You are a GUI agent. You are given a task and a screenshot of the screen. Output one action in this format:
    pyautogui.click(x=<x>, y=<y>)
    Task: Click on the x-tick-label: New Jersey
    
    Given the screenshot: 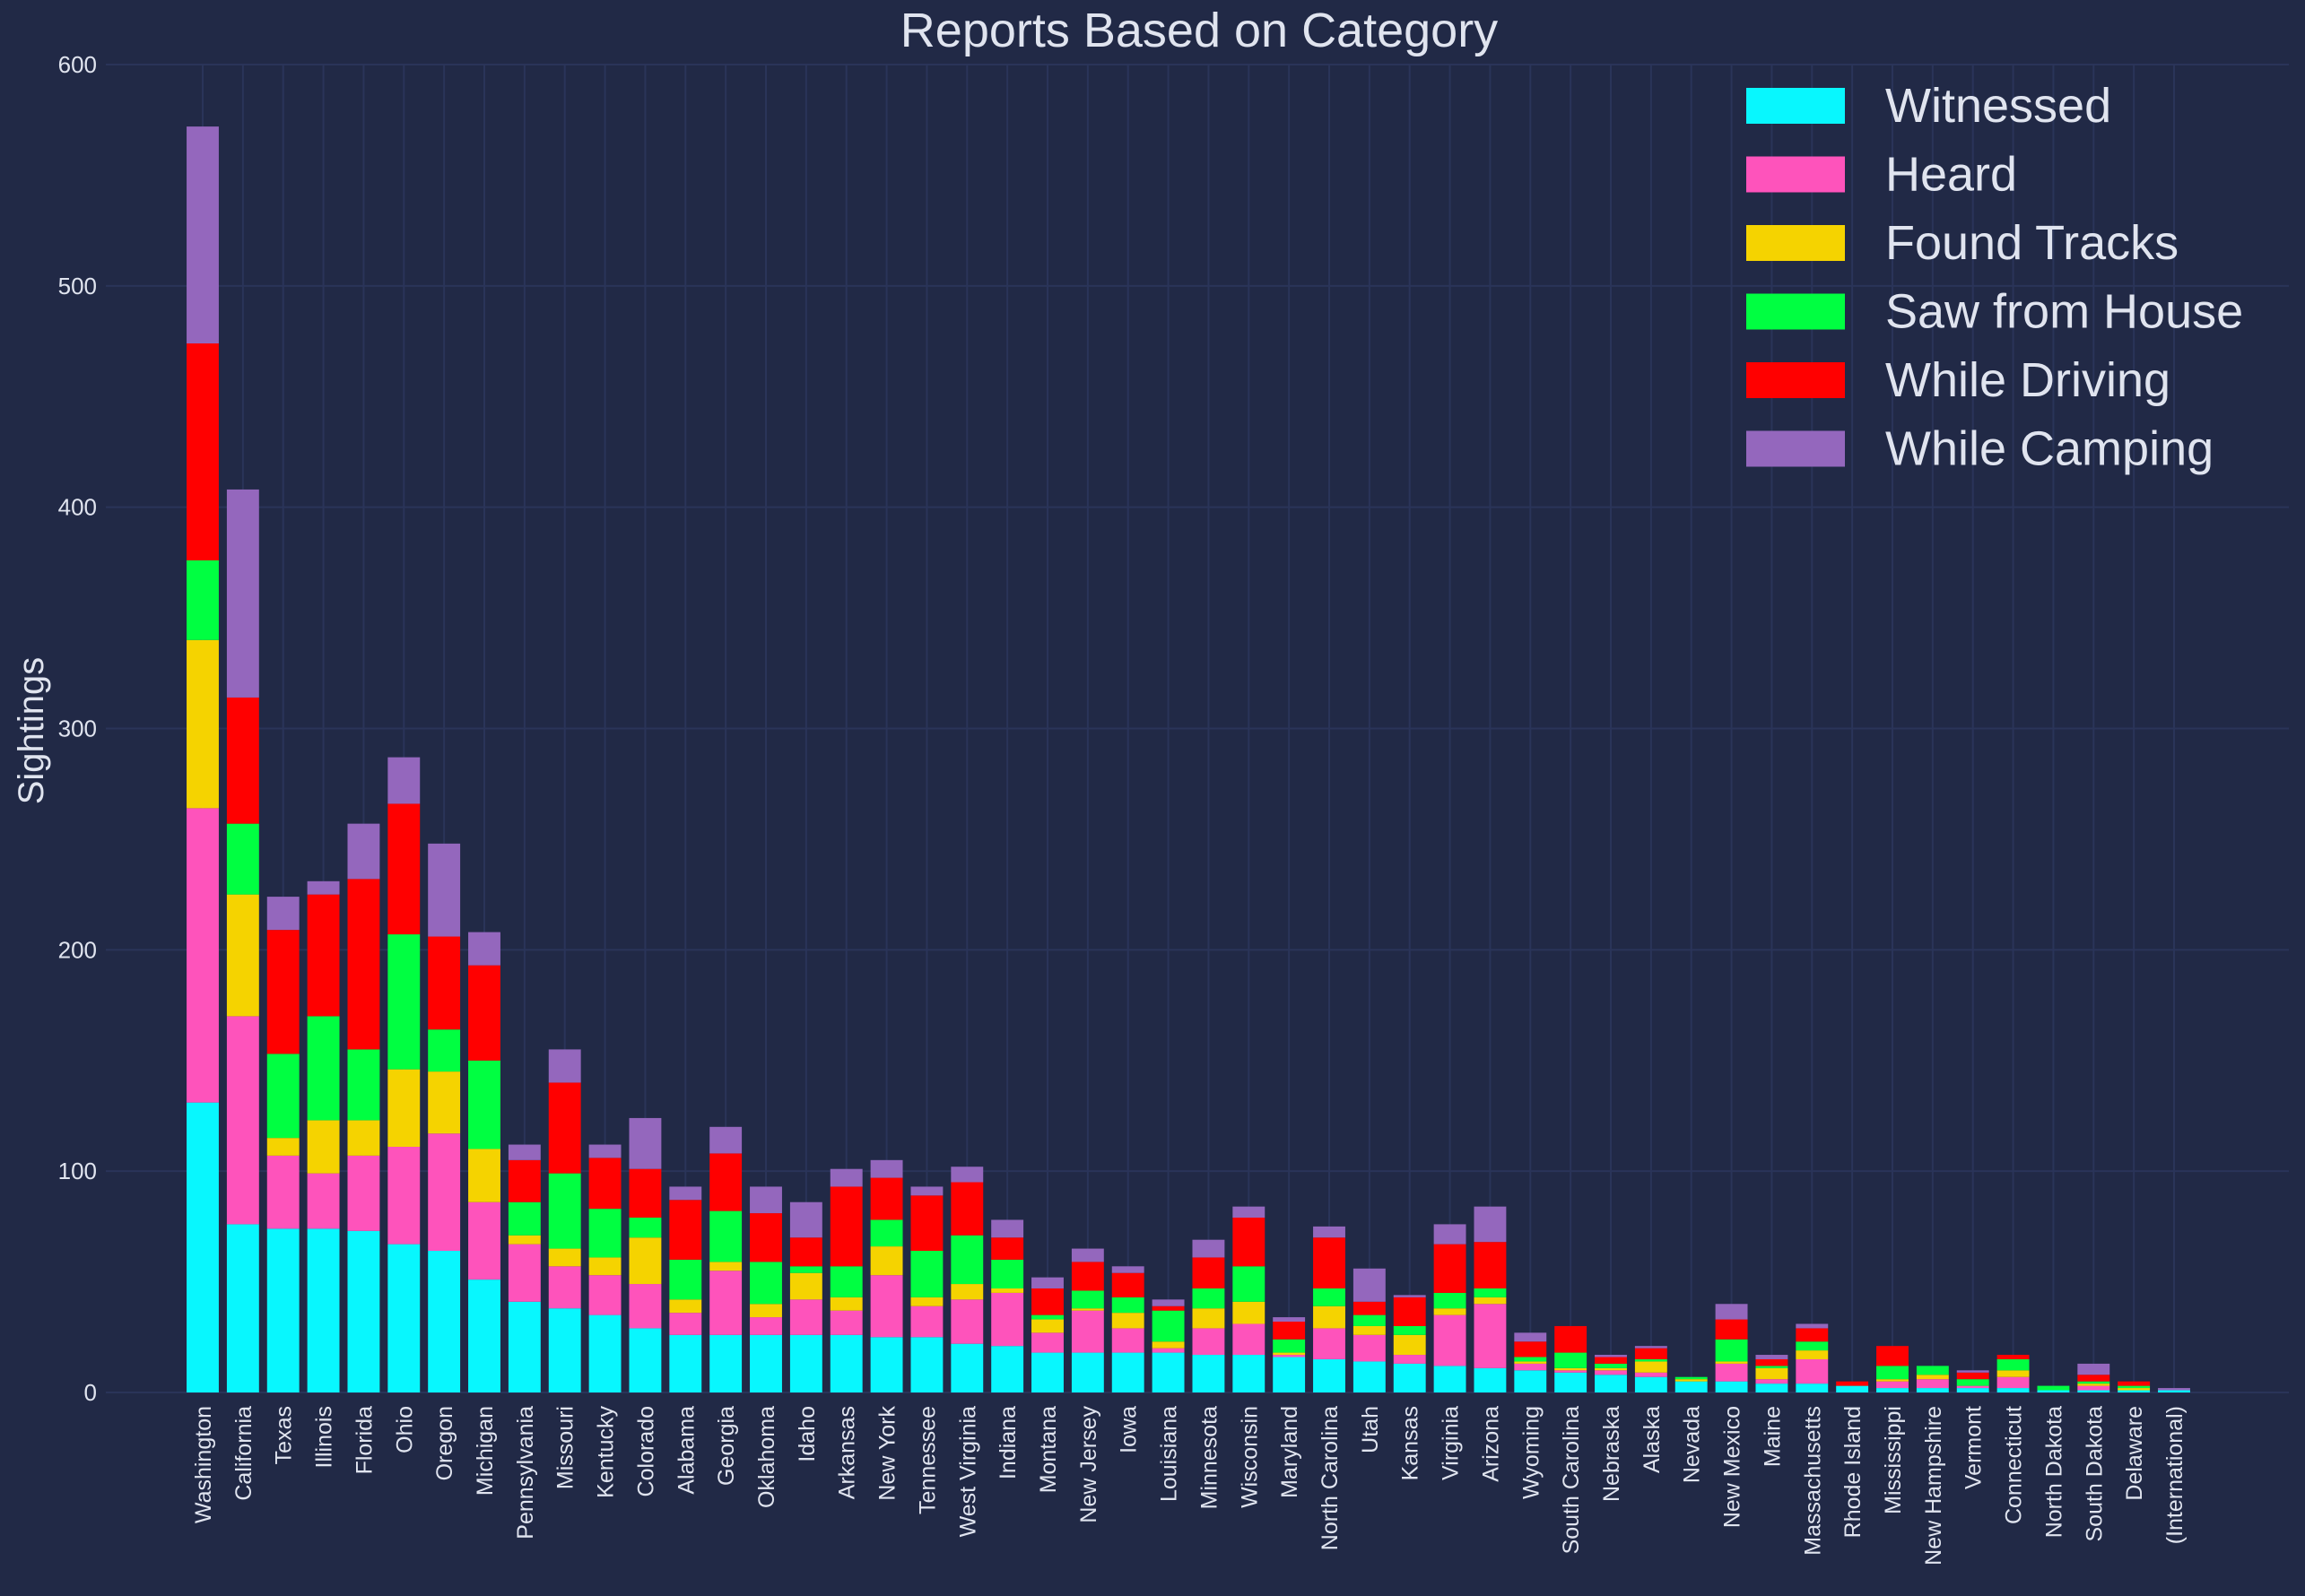 What is the action you would take?
    pyautogui.click(x=1088, y=1464)
    